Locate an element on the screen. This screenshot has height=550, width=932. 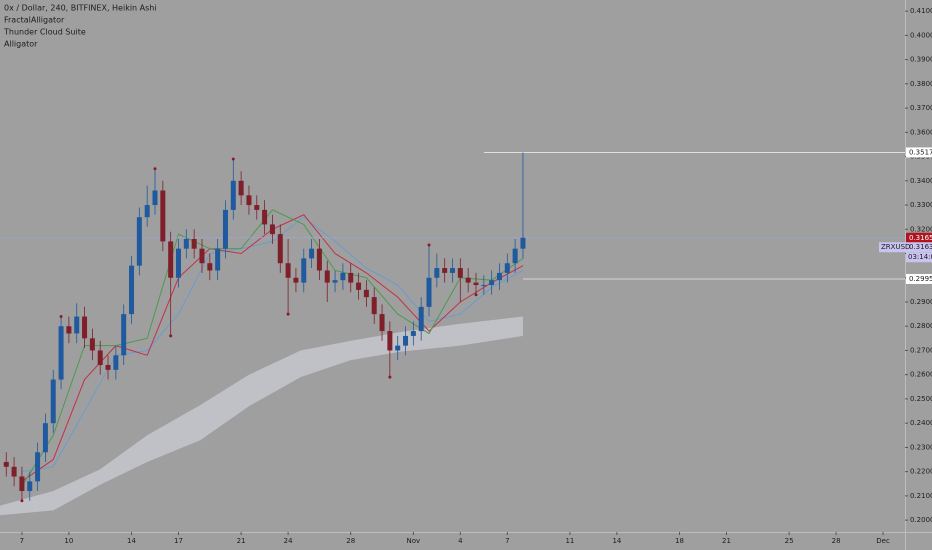
indicator-label: Alligator is located at coordinates (21, 44).